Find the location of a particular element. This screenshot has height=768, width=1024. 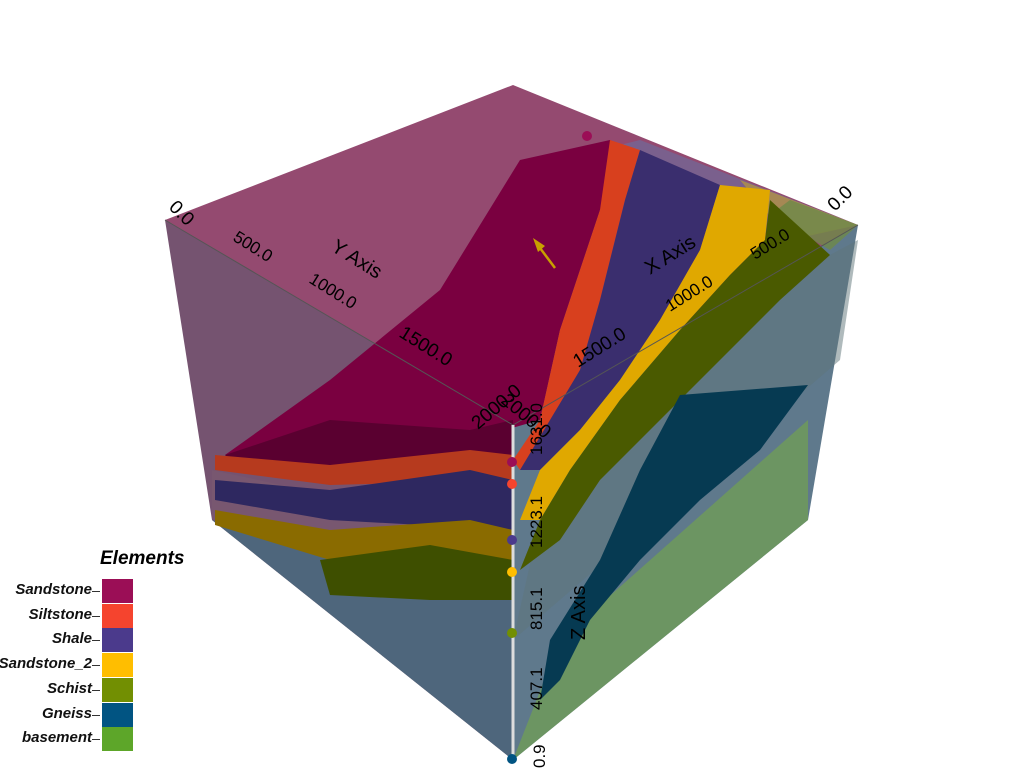

legend-item-label: Gneiss is located at coordinates (66, 713).